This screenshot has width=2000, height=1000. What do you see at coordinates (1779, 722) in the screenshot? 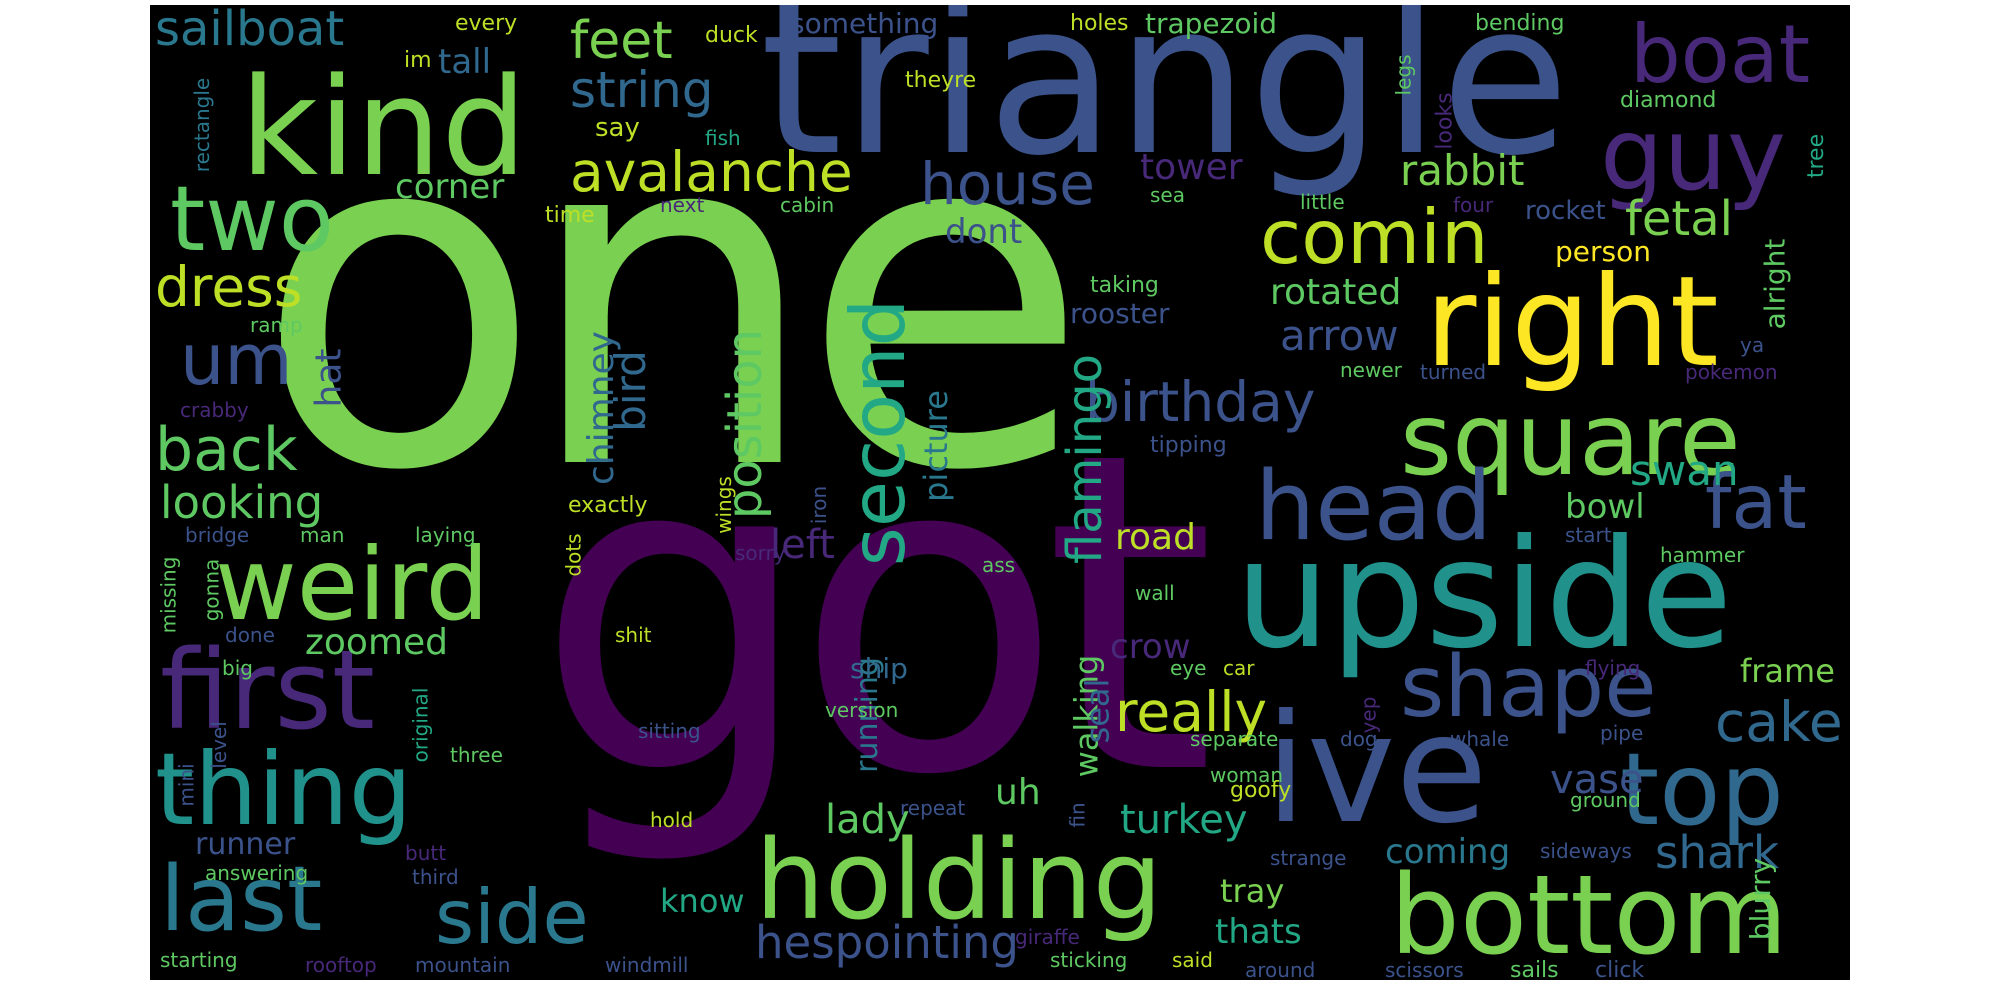
I see `word-cake: cake` at bounding box center [1779, 722].